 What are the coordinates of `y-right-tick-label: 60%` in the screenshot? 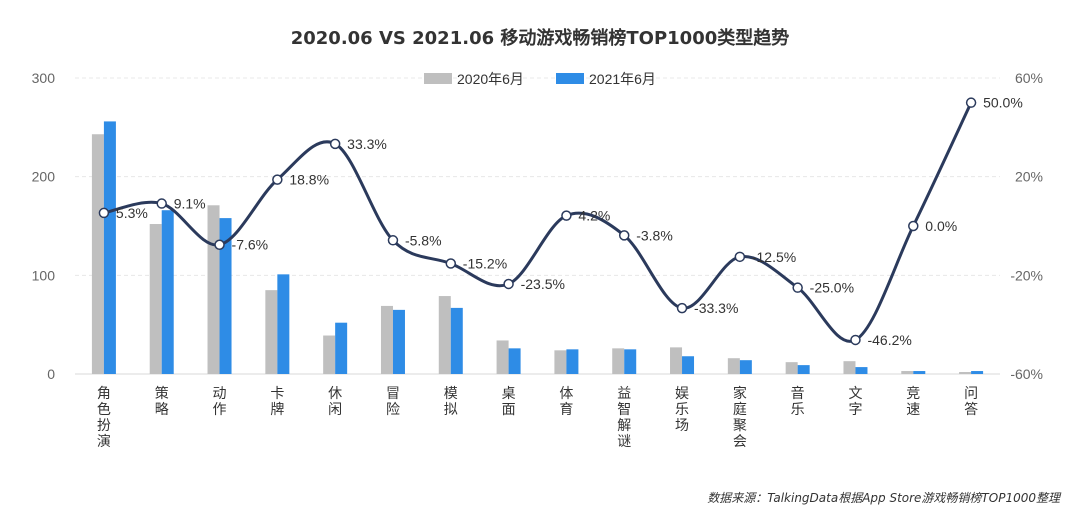 It's located at (1029, 78).